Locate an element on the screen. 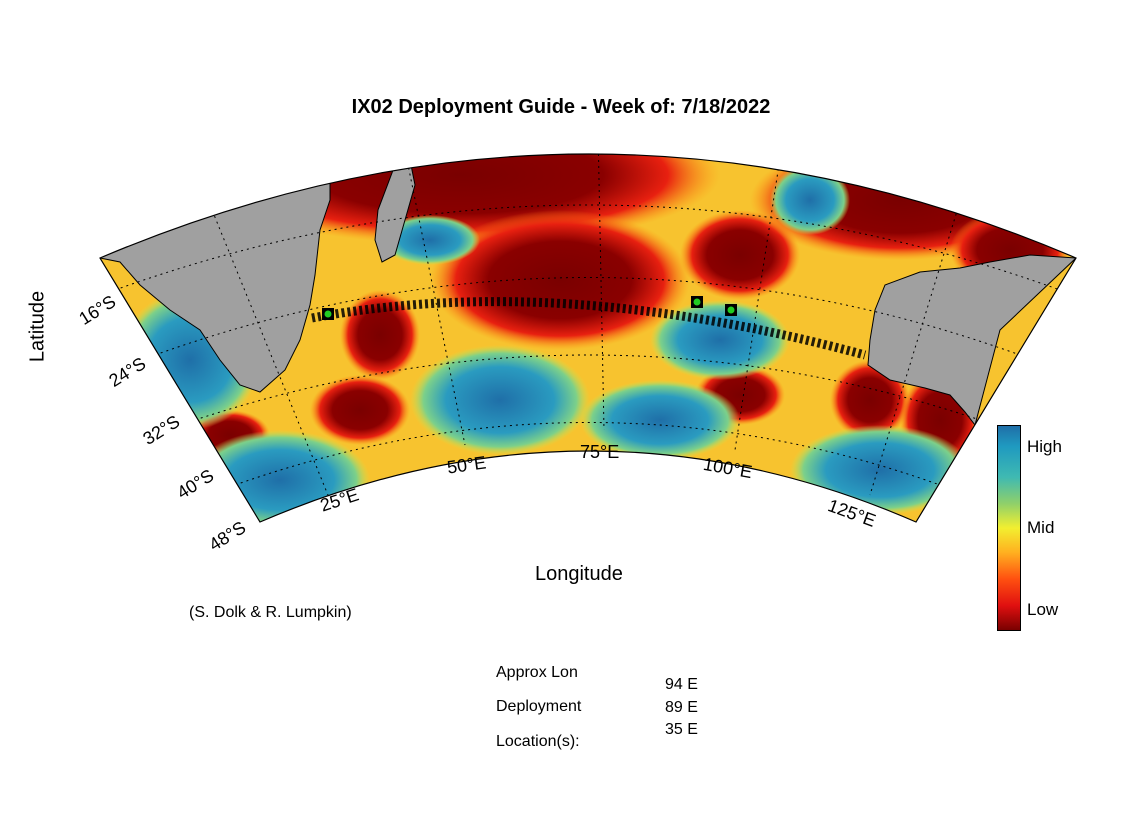 Image resolution: width=1122 pixels, height=827 pixels. x-axis-label: Longitude is located at coordinates (579, 574).